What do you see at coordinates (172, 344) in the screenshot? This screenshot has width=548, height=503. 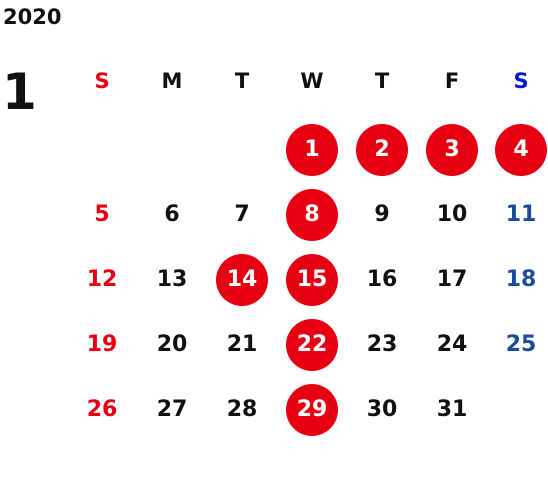 I see `date-20: 20` at bounding box center [172, 344].